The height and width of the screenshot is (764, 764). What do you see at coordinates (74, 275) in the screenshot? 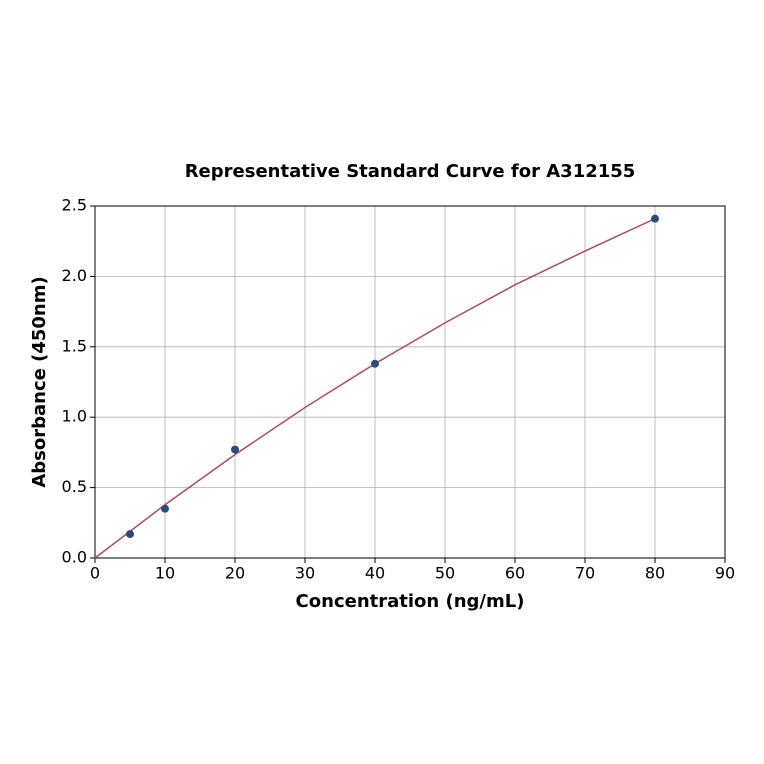
I see `y-tick-label: 2.0` at bounding box center [74, 275].